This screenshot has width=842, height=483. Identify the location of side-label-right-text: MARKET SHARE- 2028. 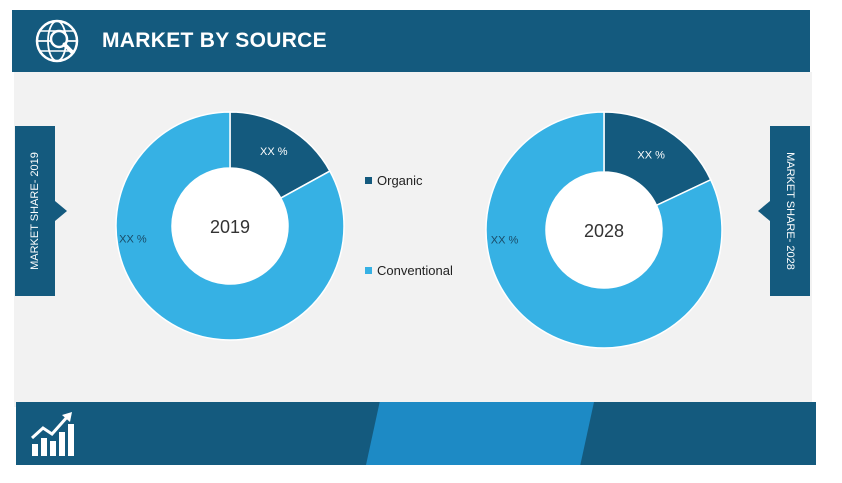
(790, 211).